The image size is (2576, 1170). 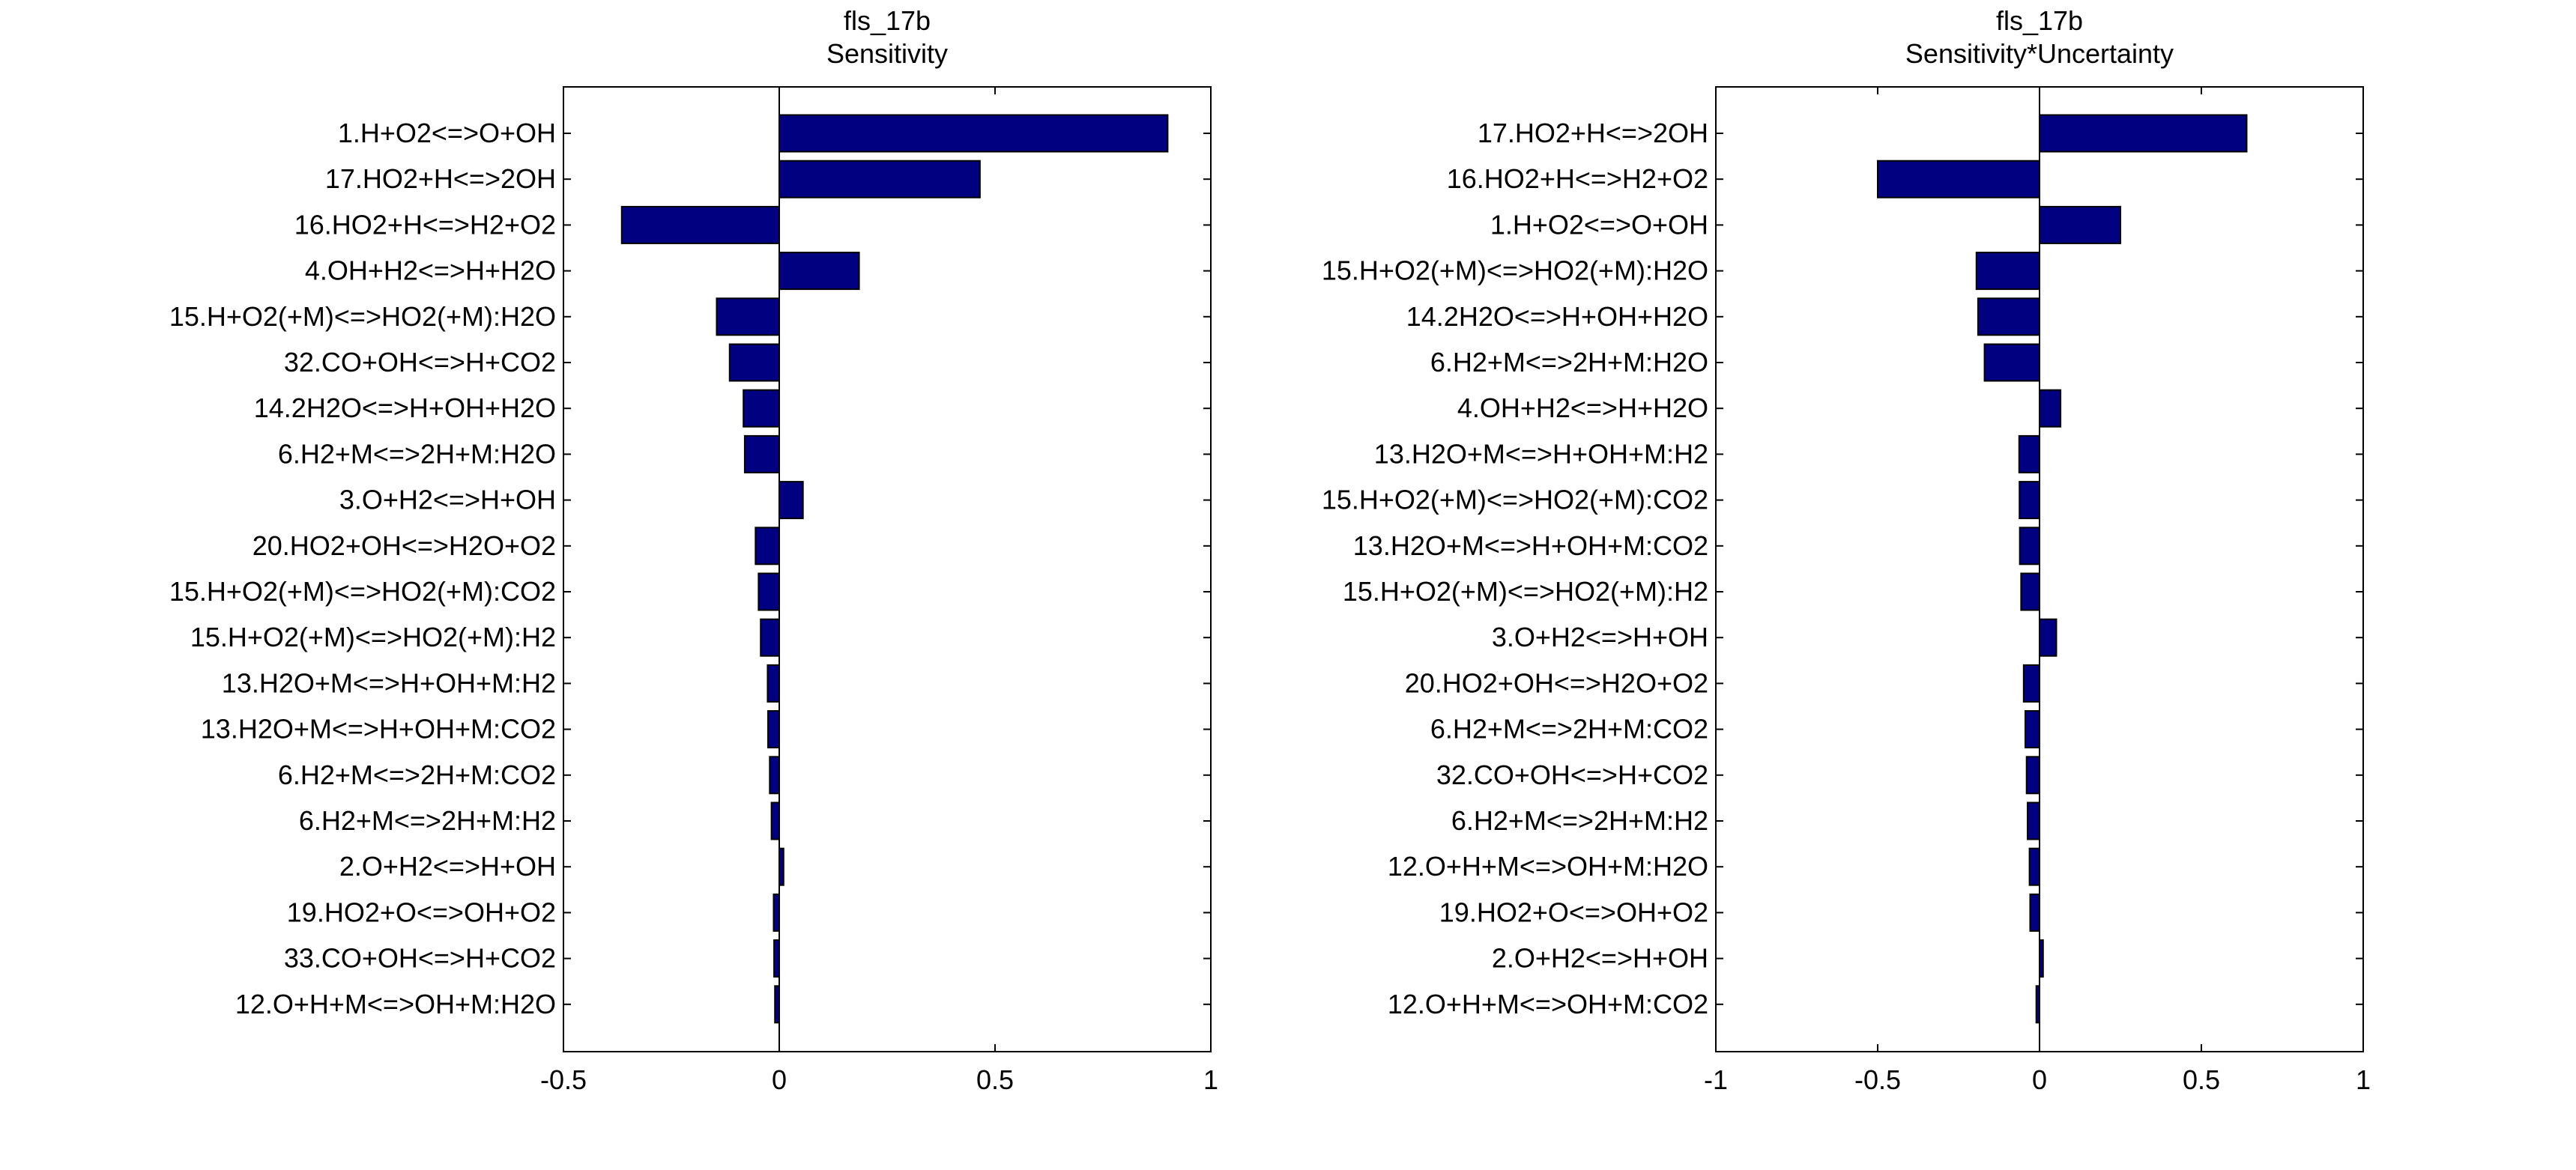 I want to click on x-tick-label: -1, so click(x=1716, y=1079).